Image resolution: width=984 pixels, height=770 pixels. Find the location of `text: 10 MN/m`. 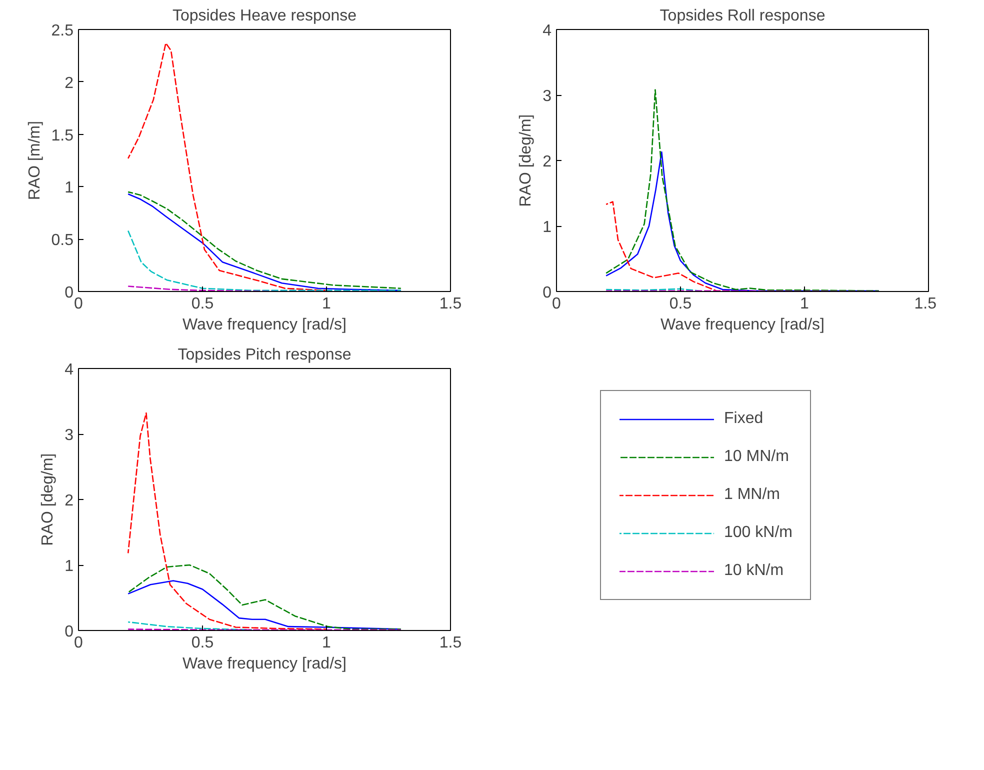

text: 10 MN/m is located at coordinates (756, 457).